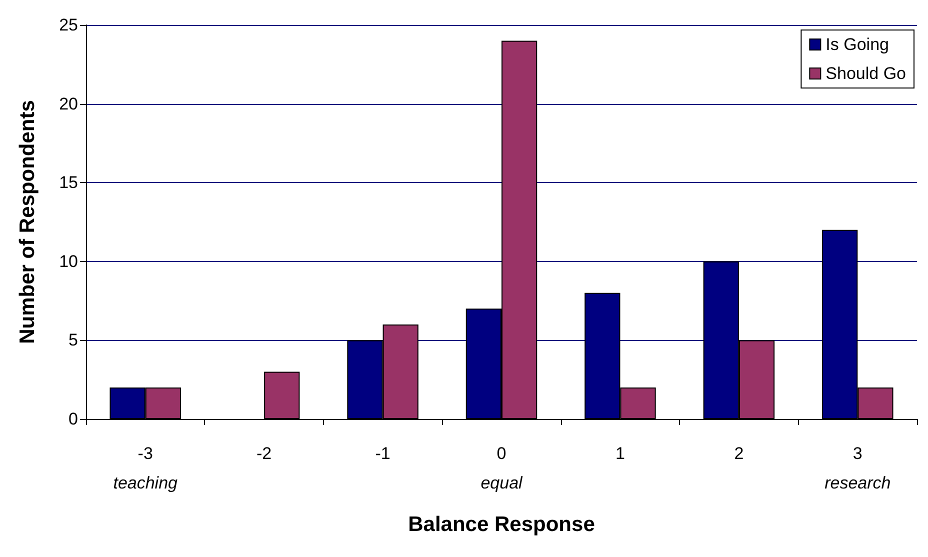 This screenshot has height=557, width=928. Describe the element at coordinates (68, 25) in the screenshot. I see `y-tick-label: 25` at that location.